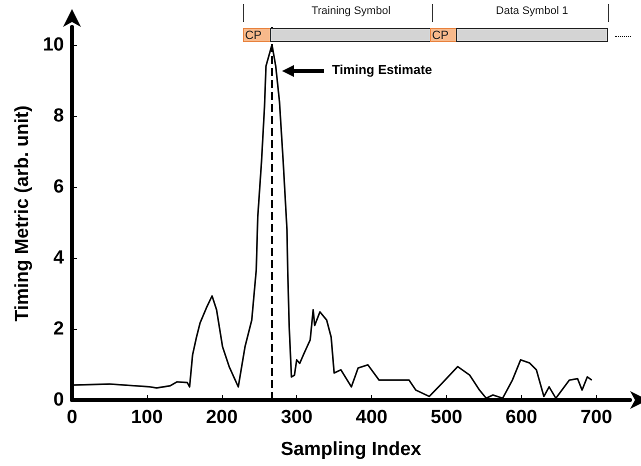 This screenshot has height=466, width=641. What do you see at coordinates (58, 115) in the screenshot?
I see `y-tick-label: 8` at bounding box center [58, 115].